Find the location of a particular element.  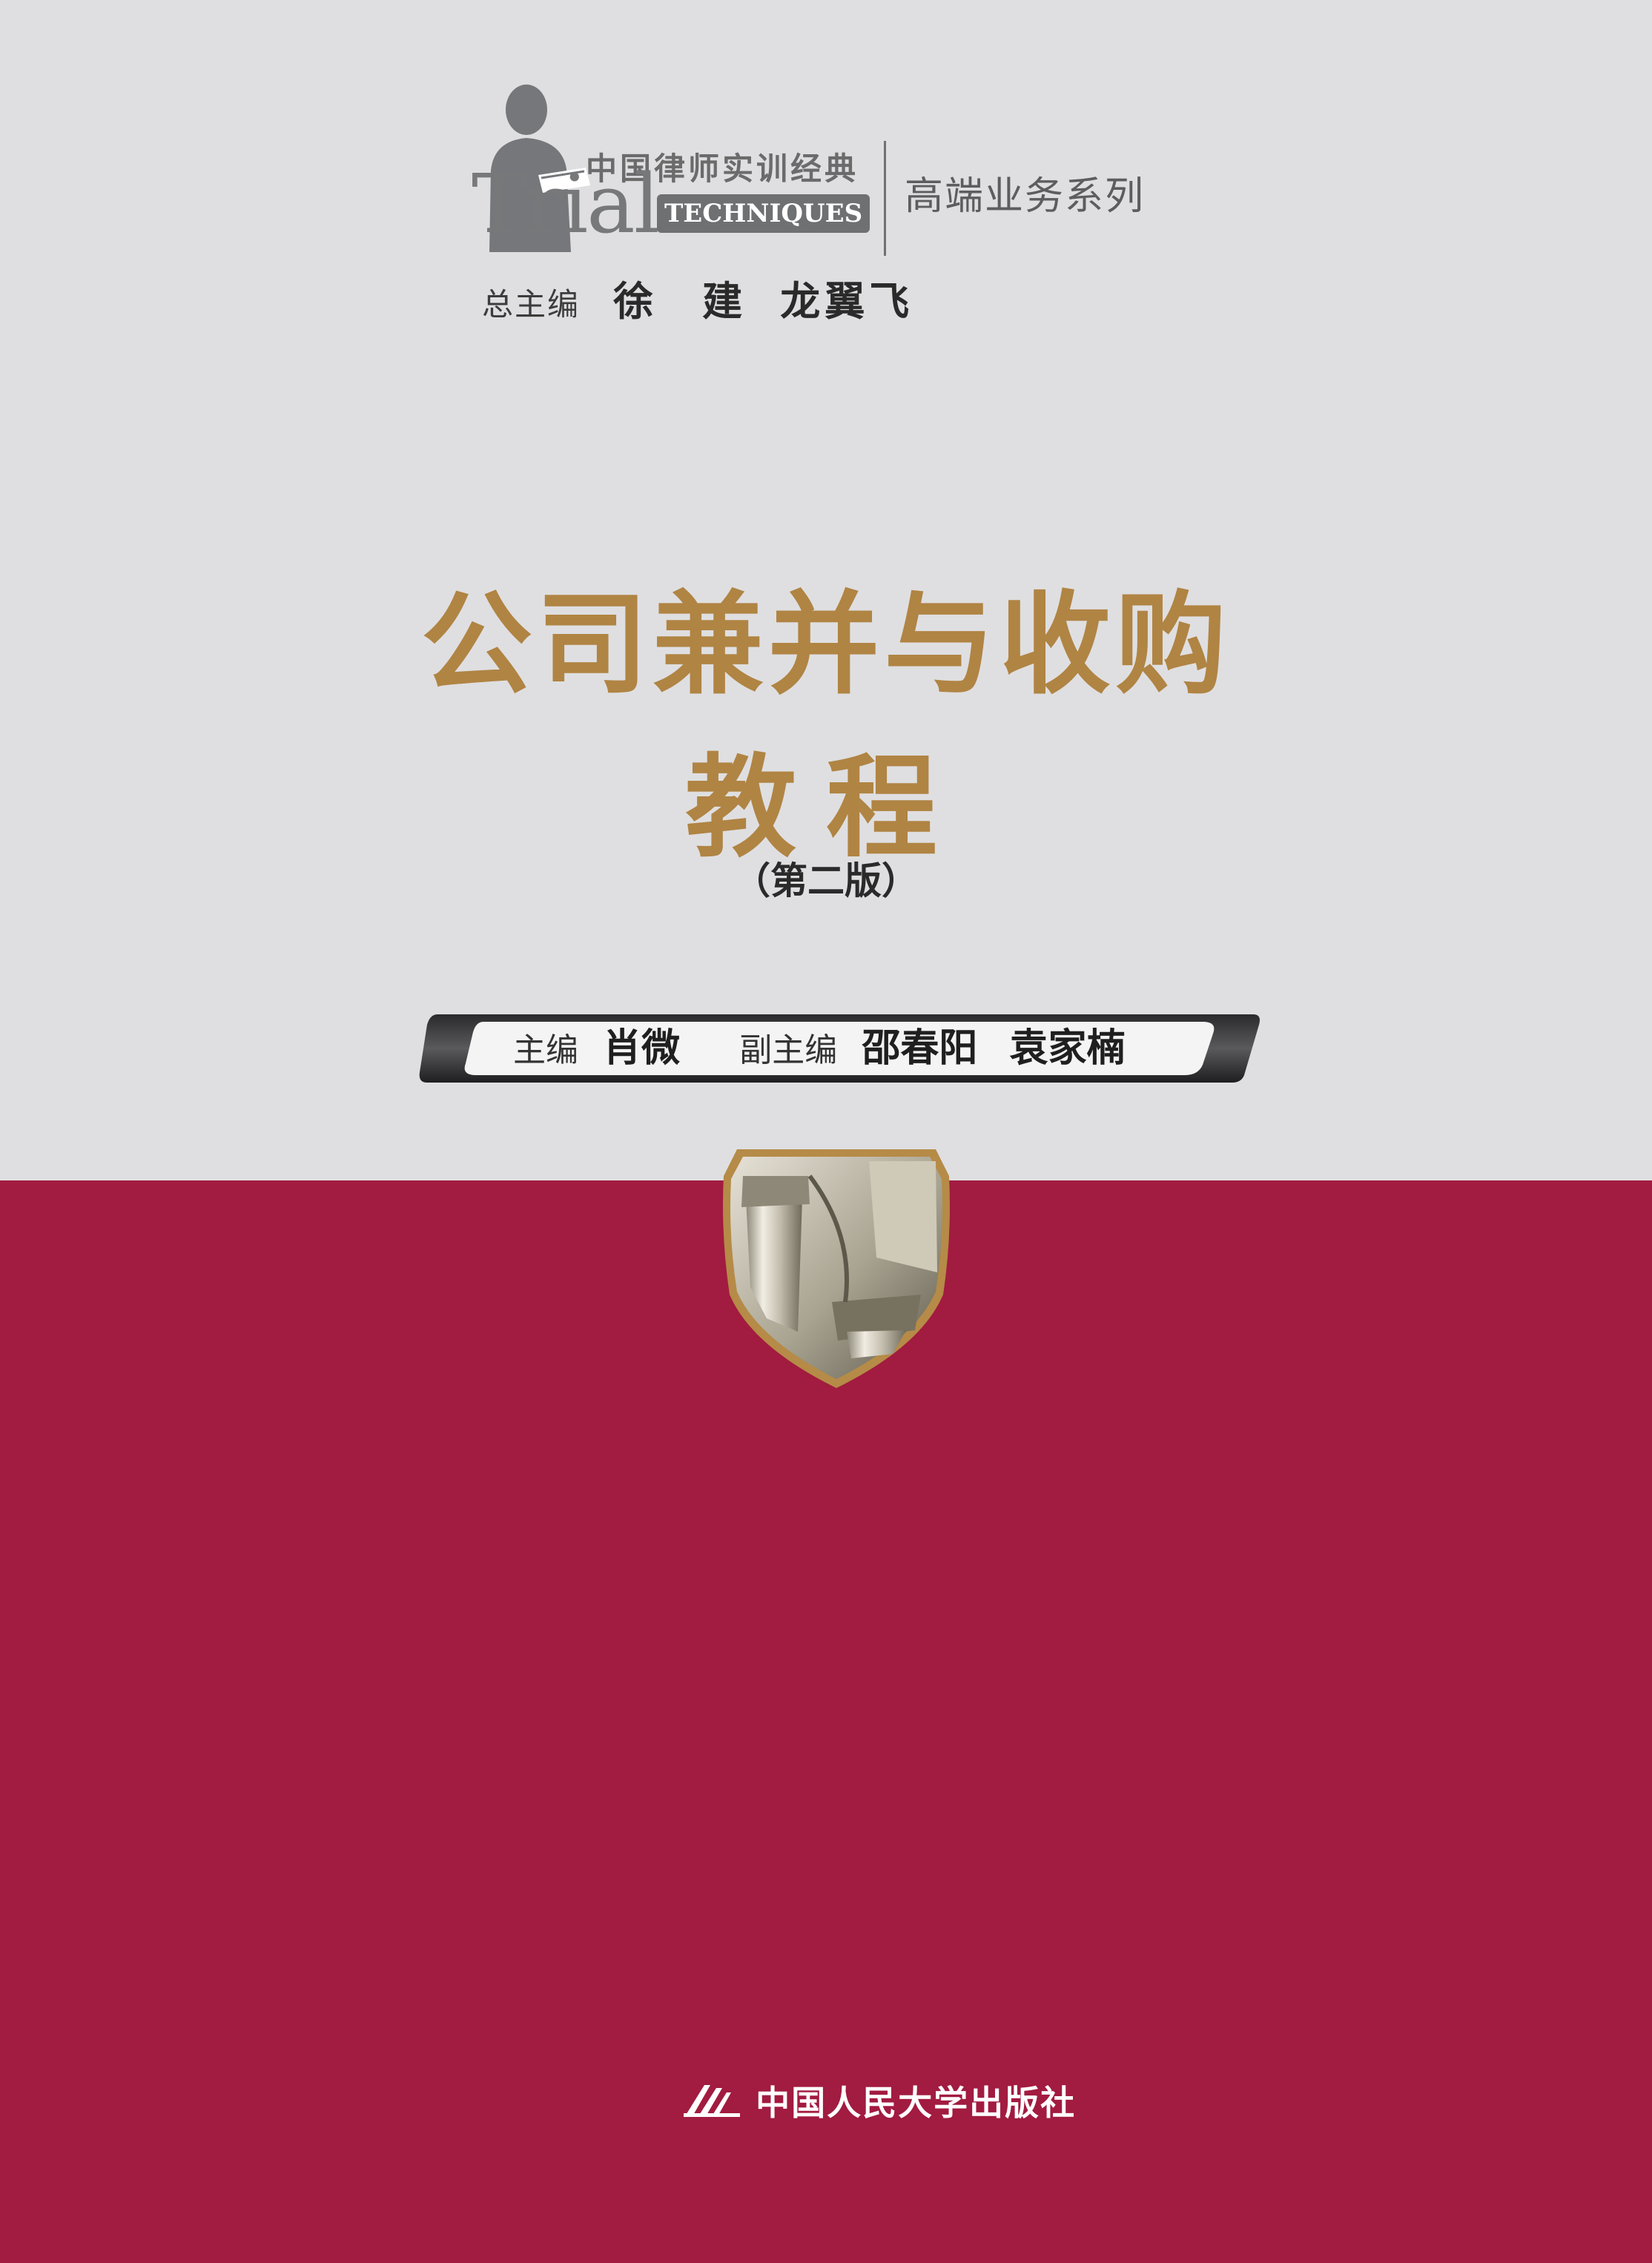

publisher-logo-icon is located at coordinates (712, 2101).